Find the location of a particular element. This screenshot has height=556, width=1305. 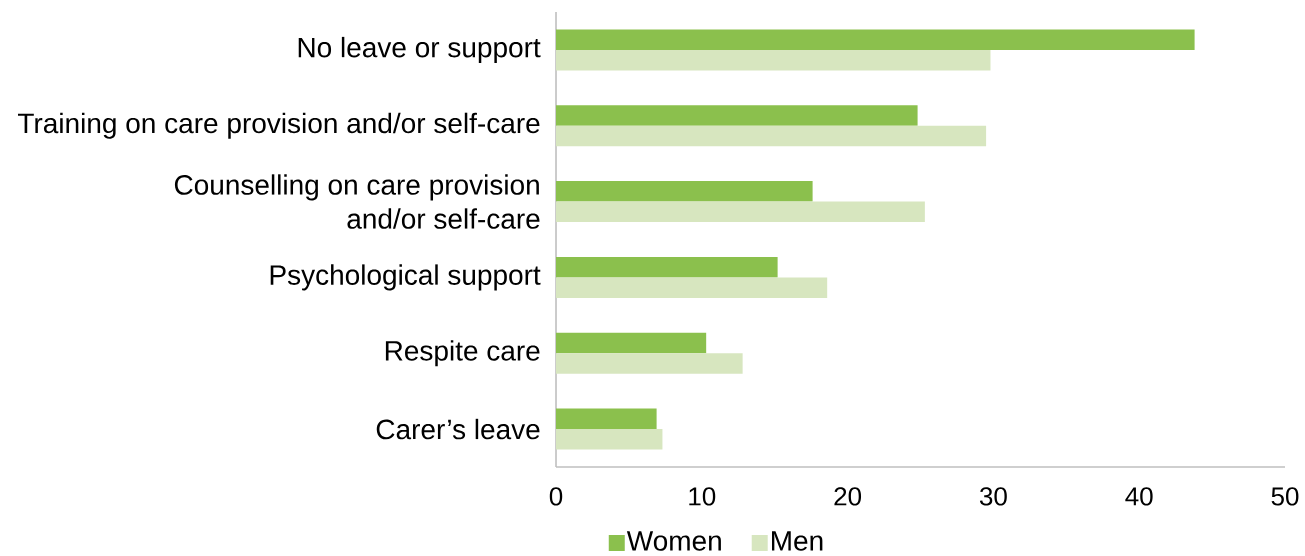

x-tick-label: 10 is located at coordinates (702, 496).